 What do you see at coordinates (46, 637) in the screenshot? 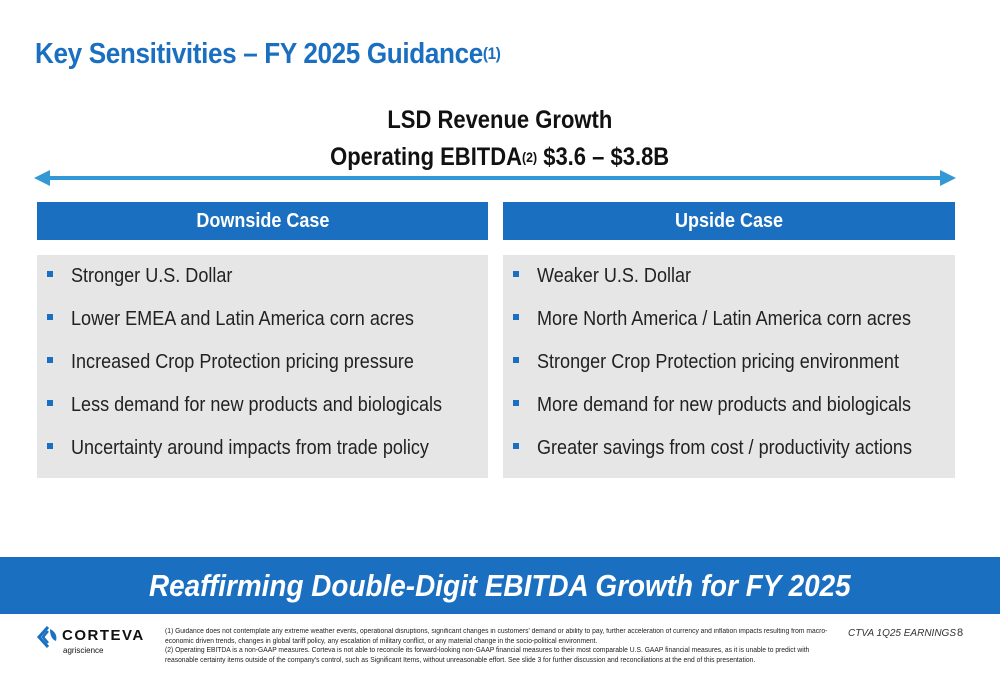
I see `corteva-leaf-icon` at bounding box center [46, 637].